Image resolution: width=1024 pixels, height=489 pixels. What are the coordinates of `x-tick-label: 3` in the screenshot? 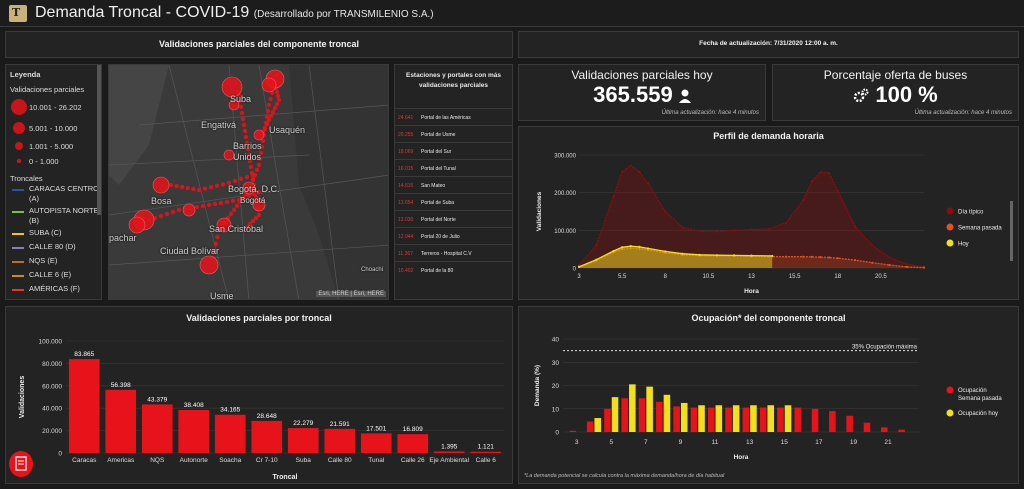 It's located at (577, 442).